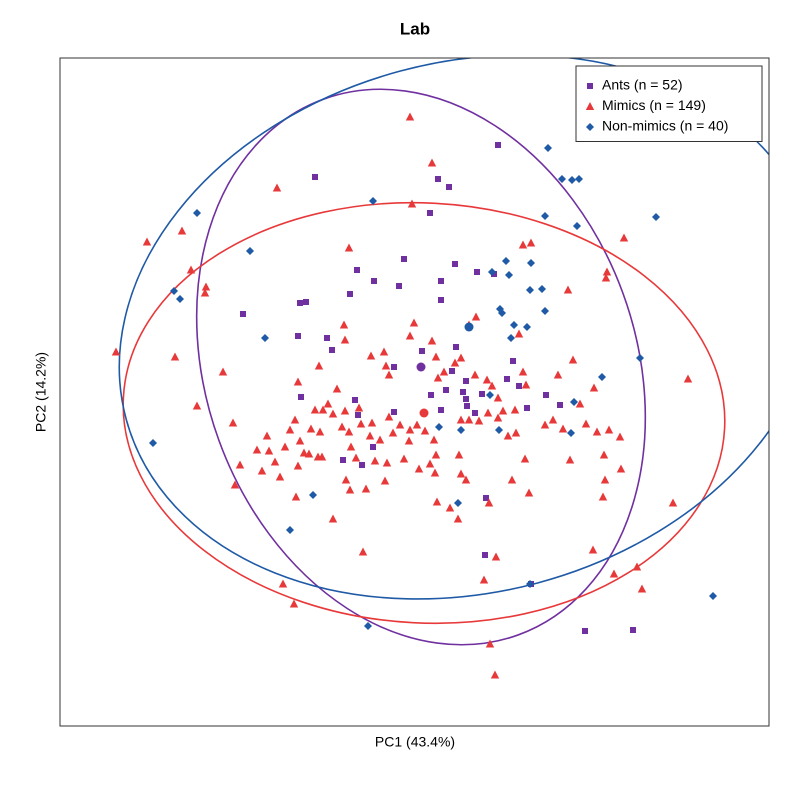  What do you see at coordinates (642, 85) in the screenshot?
I see `legend-label: Ants (n = 52)` at bounding box center [642, 85].